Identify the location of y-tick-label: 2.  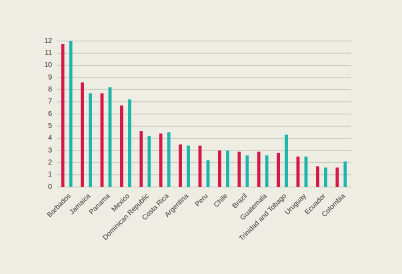
(50, 163).